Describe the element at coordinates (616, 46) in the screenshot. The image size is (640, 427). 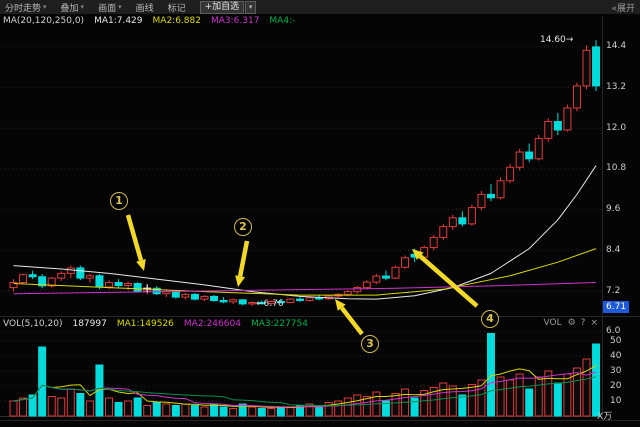
I see `price-axis-tick: 14.4` at that location.